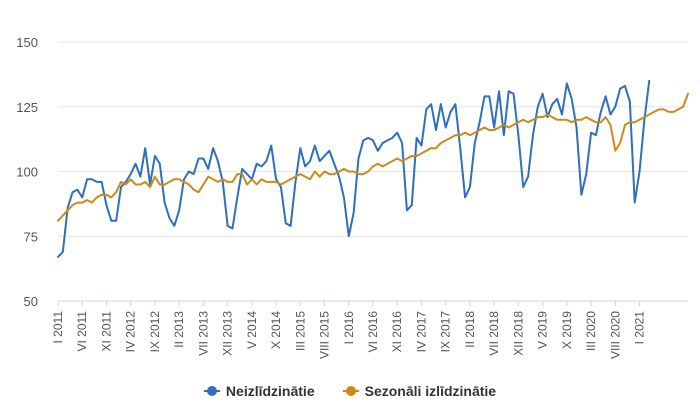  Describe the element at coordinates (131, 332) in the screenshot. I see `x-tick-label: IV 2012` at that location.